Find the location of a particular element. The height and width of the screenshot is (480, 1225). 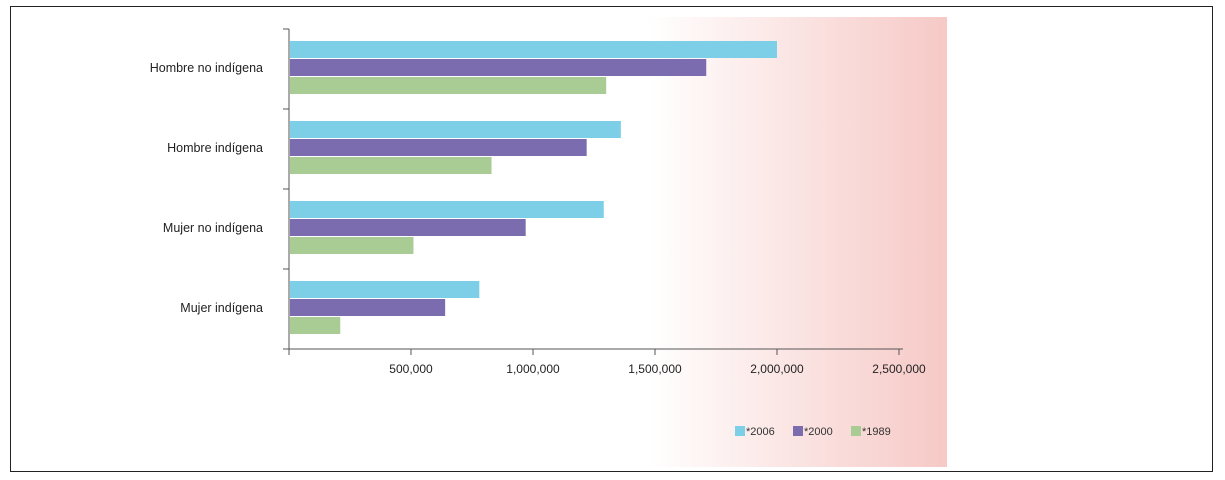

x-tick-label: 1,500,000 is located at coordinates (655, 369).